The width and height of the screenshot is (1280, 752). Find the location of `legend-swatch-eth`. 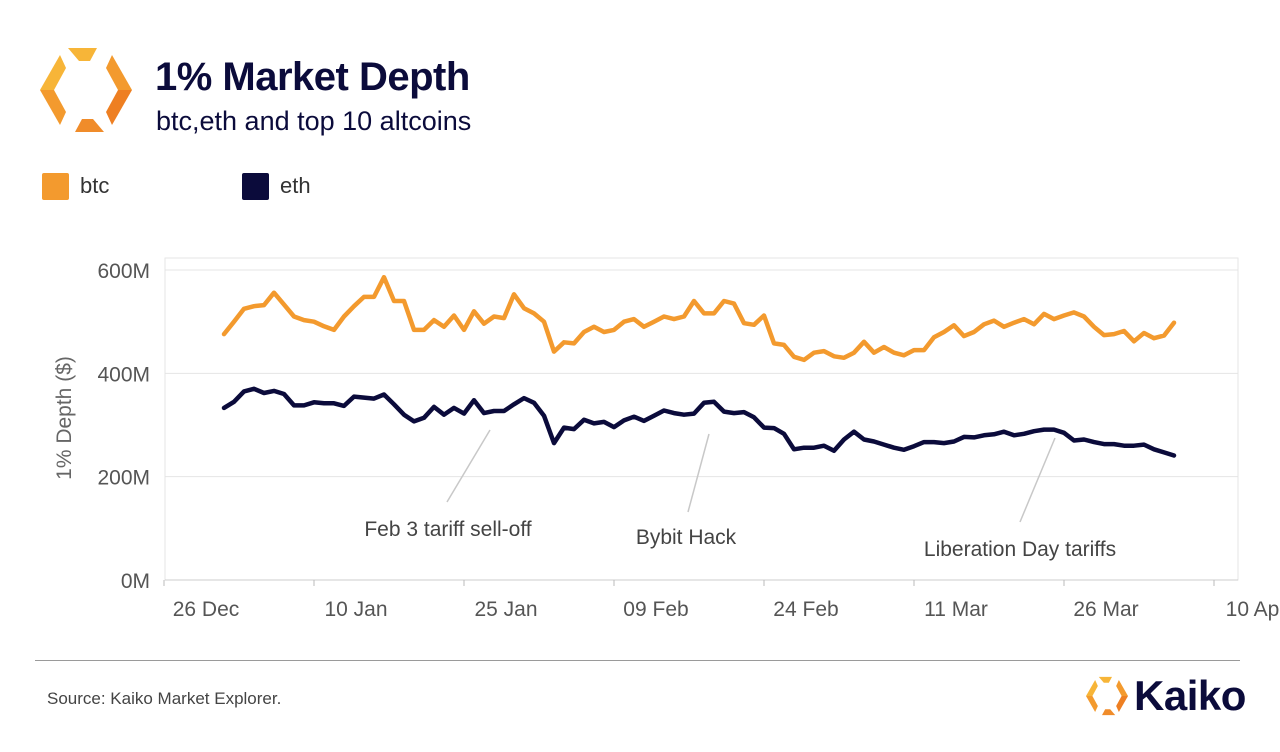

legend-swatch-eth is located at coordinates (255, 186).